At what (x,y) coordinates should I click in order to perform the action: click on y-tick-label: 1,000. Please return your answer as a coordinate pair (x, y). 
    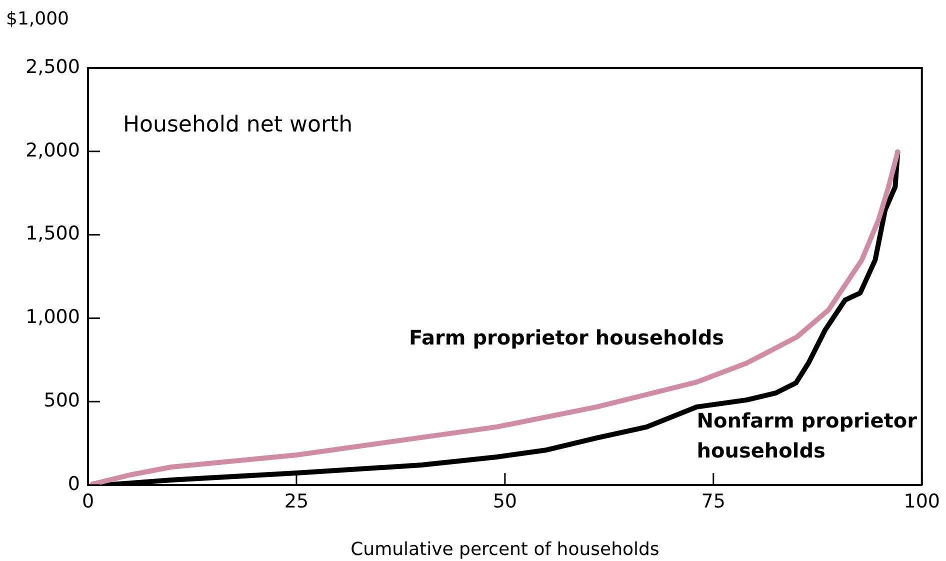
    Looking at the image, I should click on (53, 317).